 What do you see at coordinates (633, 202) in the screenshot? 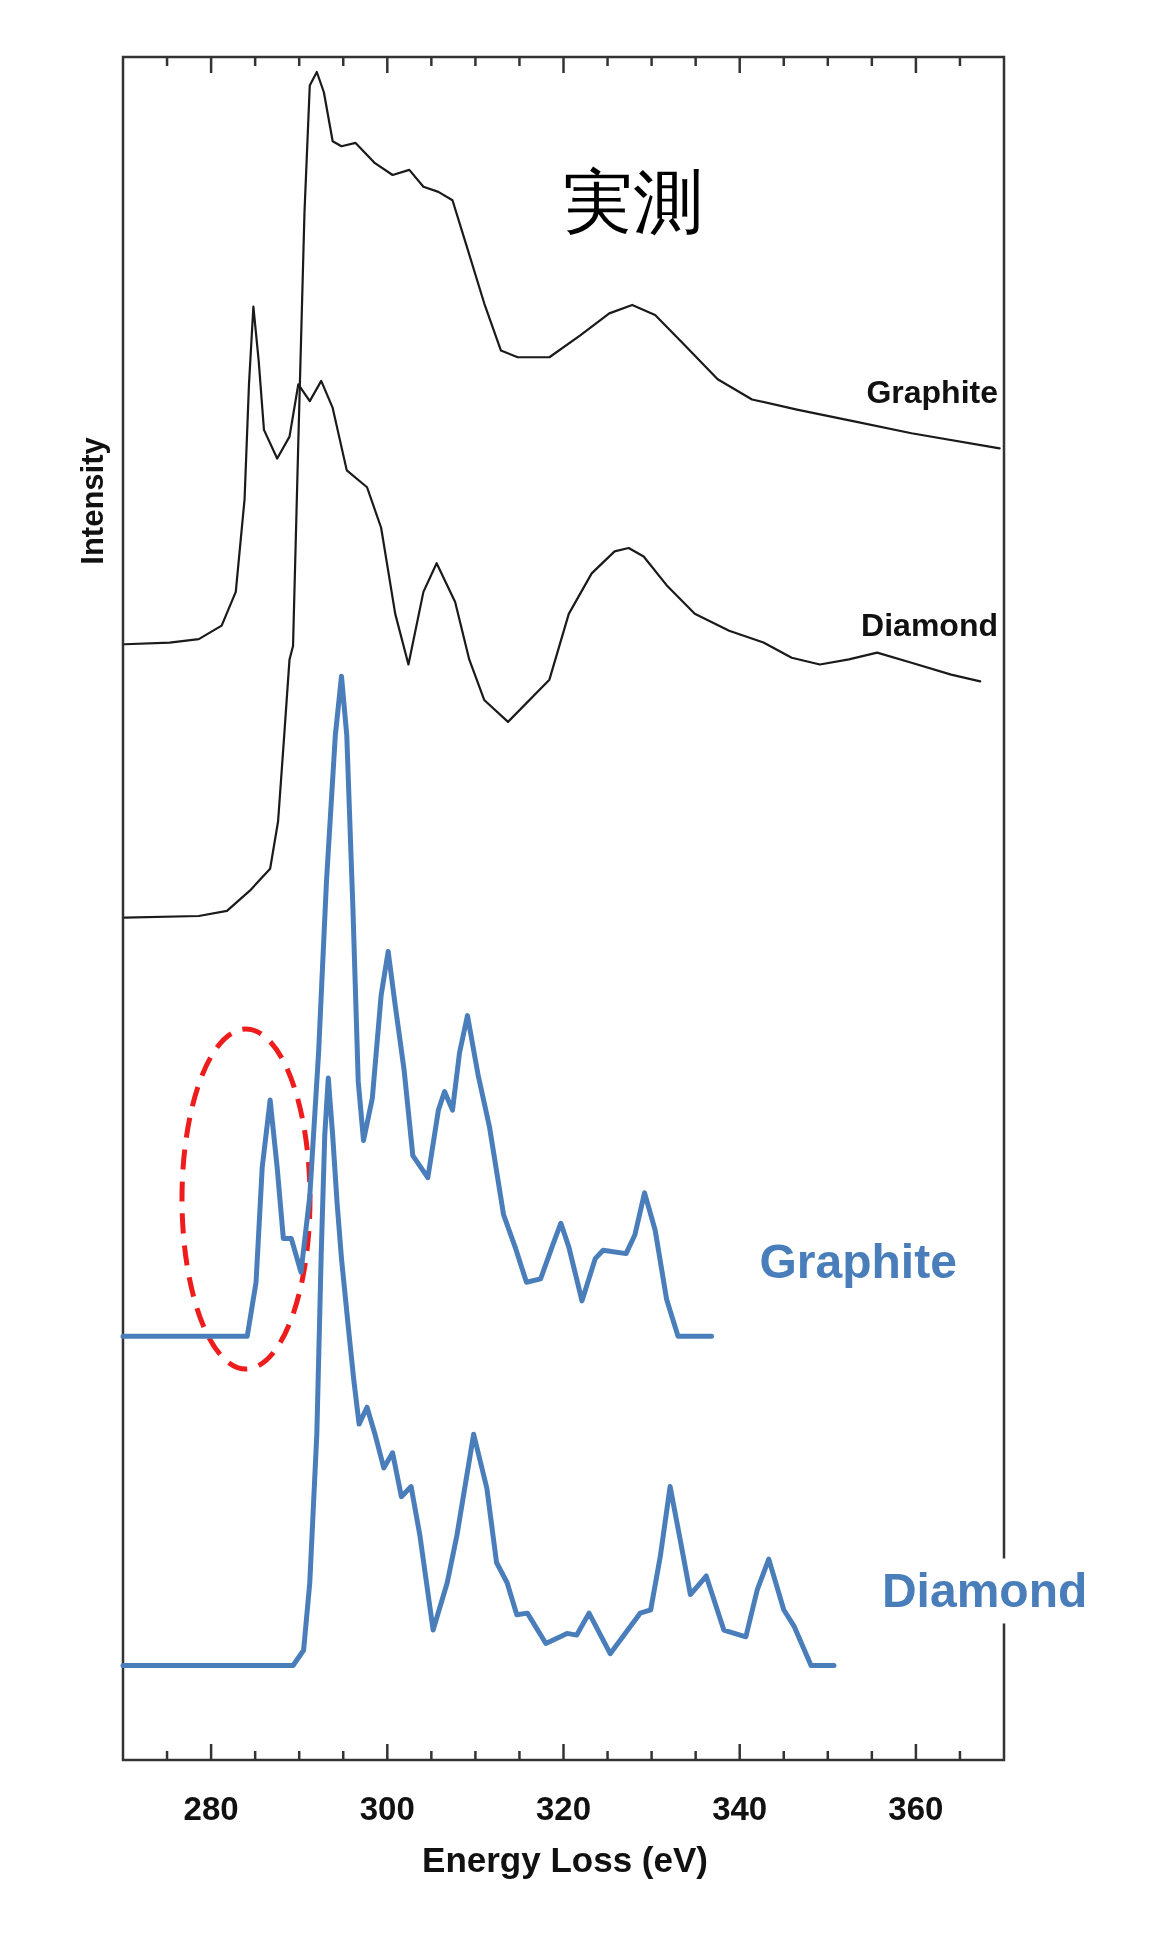
I see `annotation: 実測` at bounding box center [633, 202].